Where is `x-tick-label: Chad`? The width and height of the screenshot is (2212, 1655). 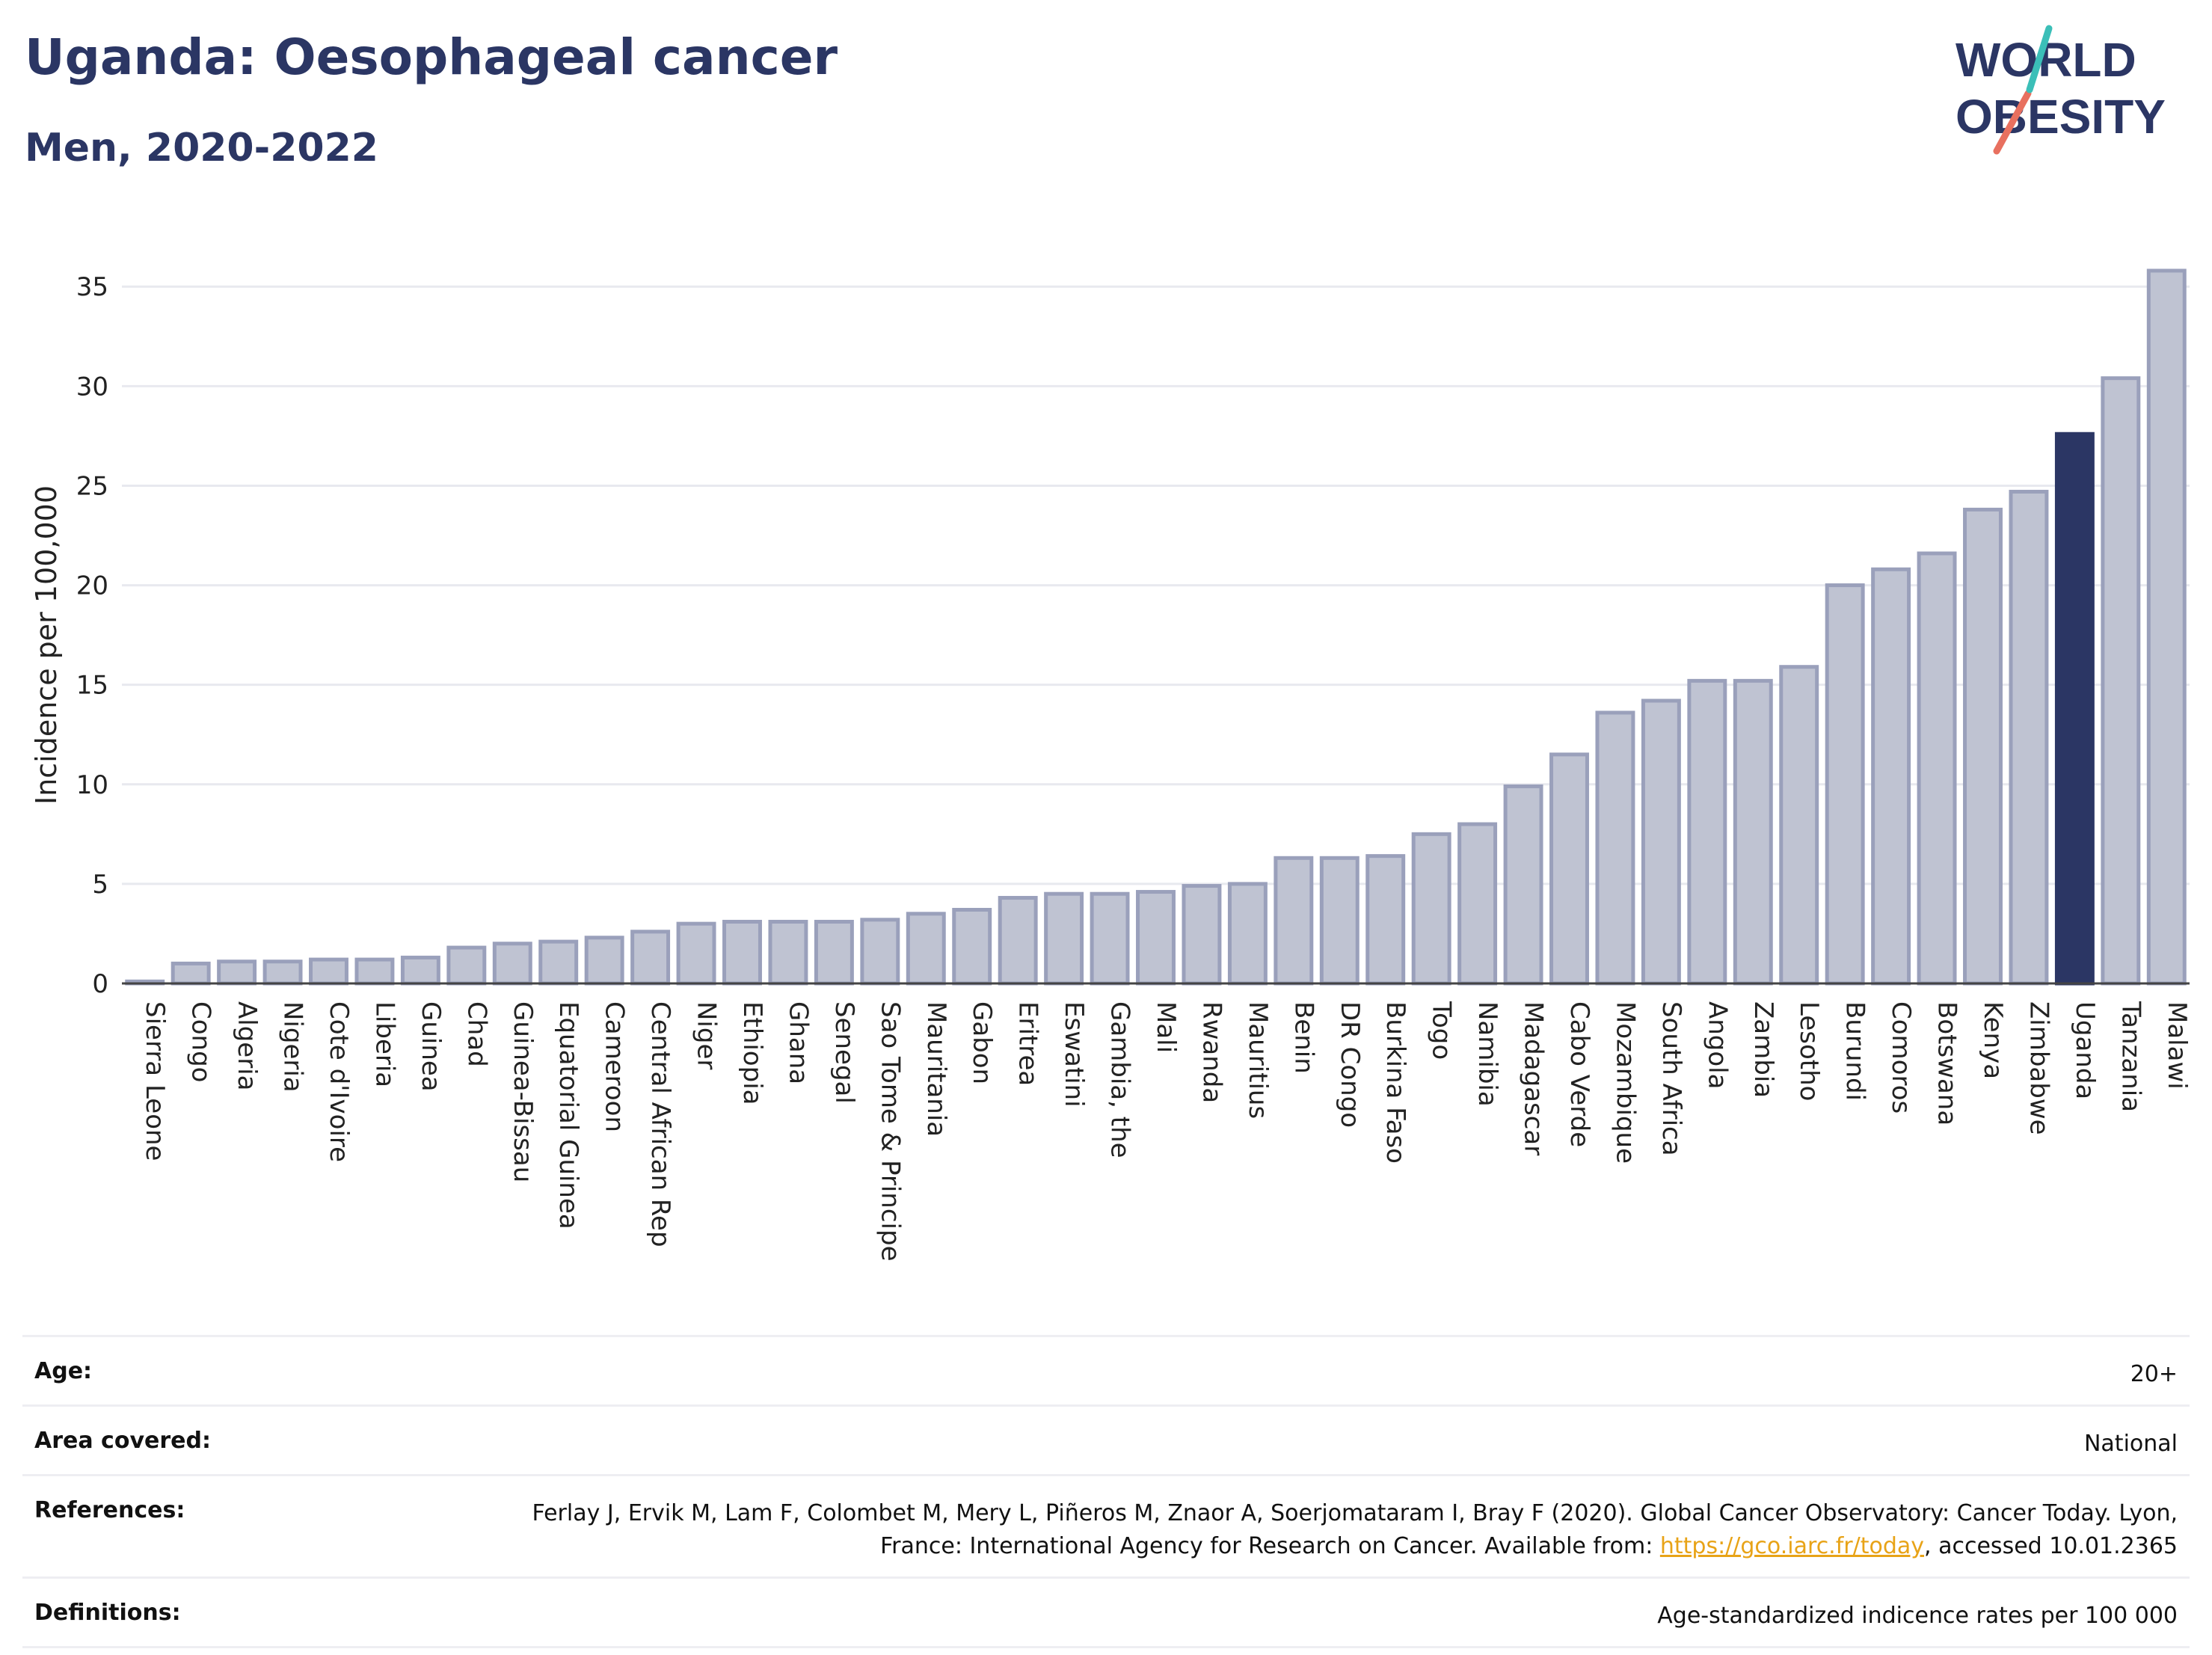
x-tick-label: Chad is located at coordinates (476, 1034).